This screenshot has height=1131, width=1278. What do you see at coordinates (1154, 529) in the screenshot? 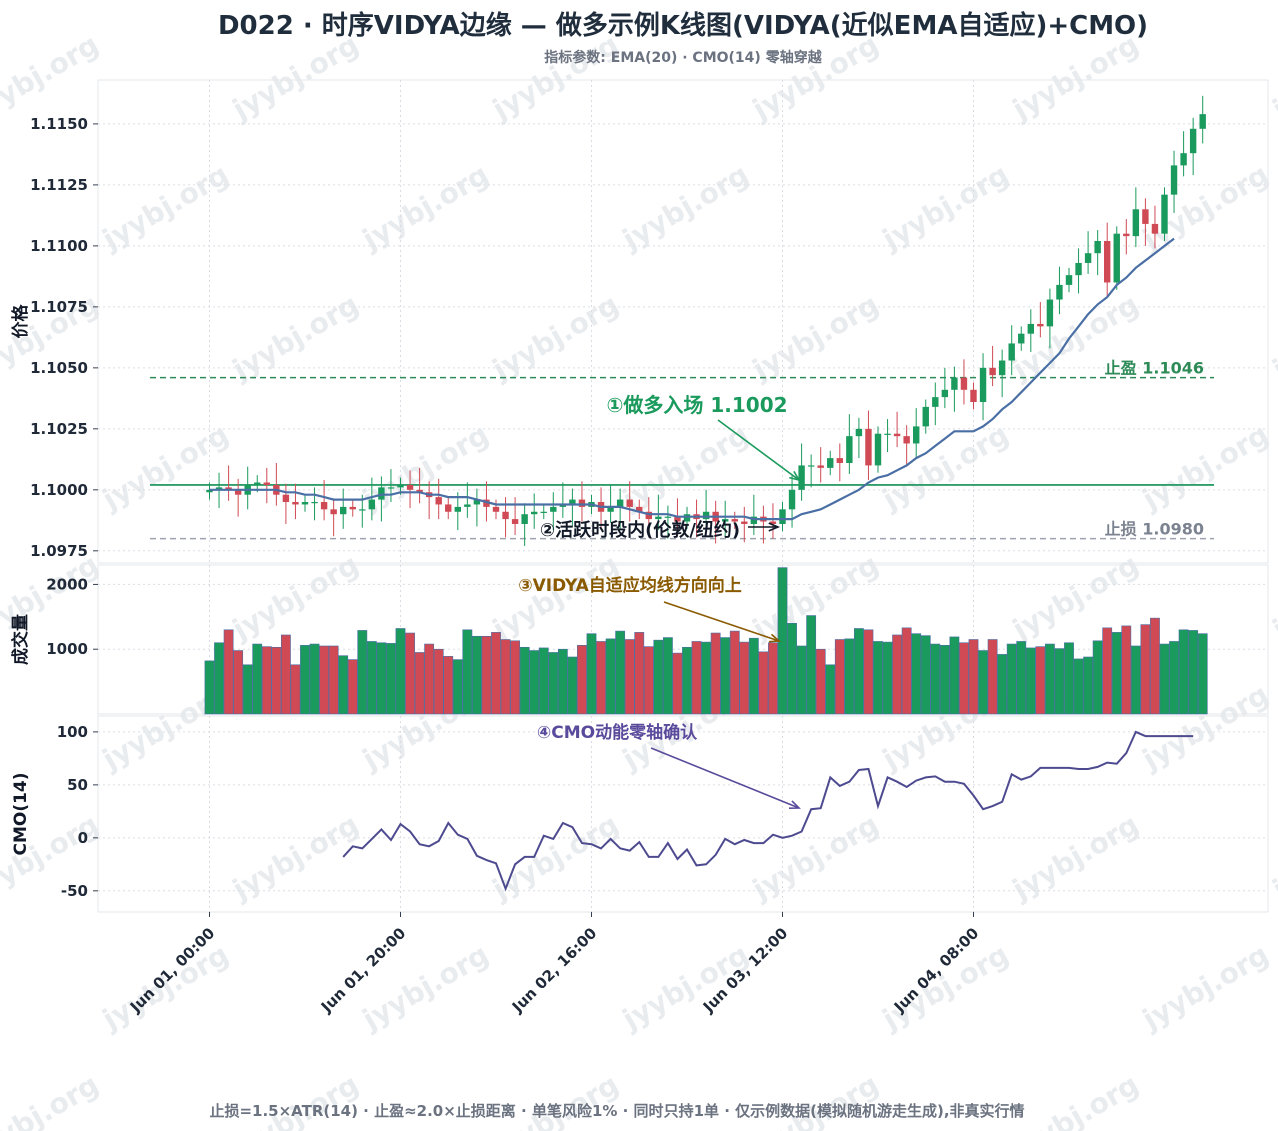
I see `stop-loss-label: 止损 1.0980` at bounding box center [1154, 529].